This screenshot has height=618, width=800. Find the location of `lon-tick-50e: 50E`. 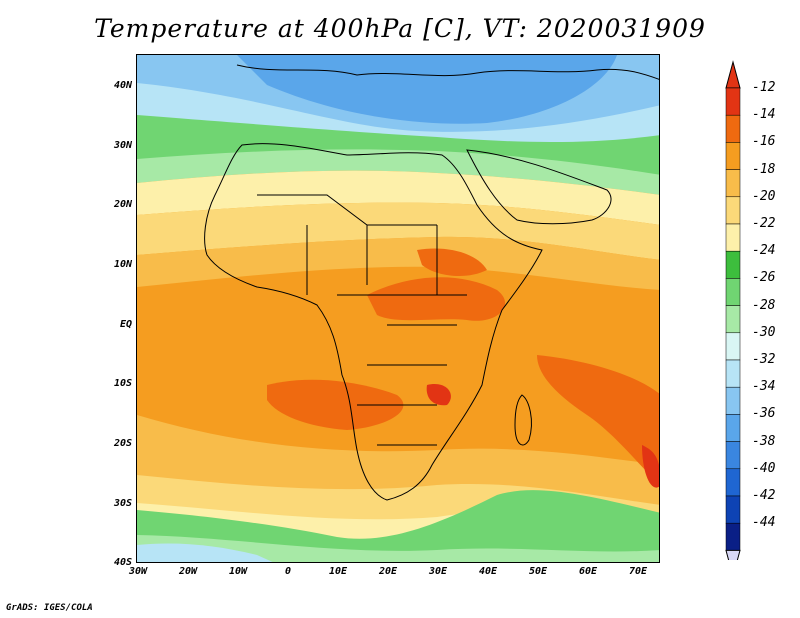

lon-tick-50e: 50E is located at coordinates (538, 571).